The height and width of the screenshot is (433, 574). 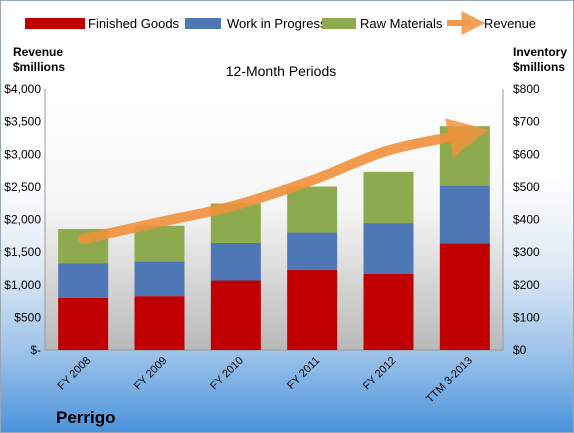 I want to click on right-axis-title-line2: $millions, so click(x=539, y=67).